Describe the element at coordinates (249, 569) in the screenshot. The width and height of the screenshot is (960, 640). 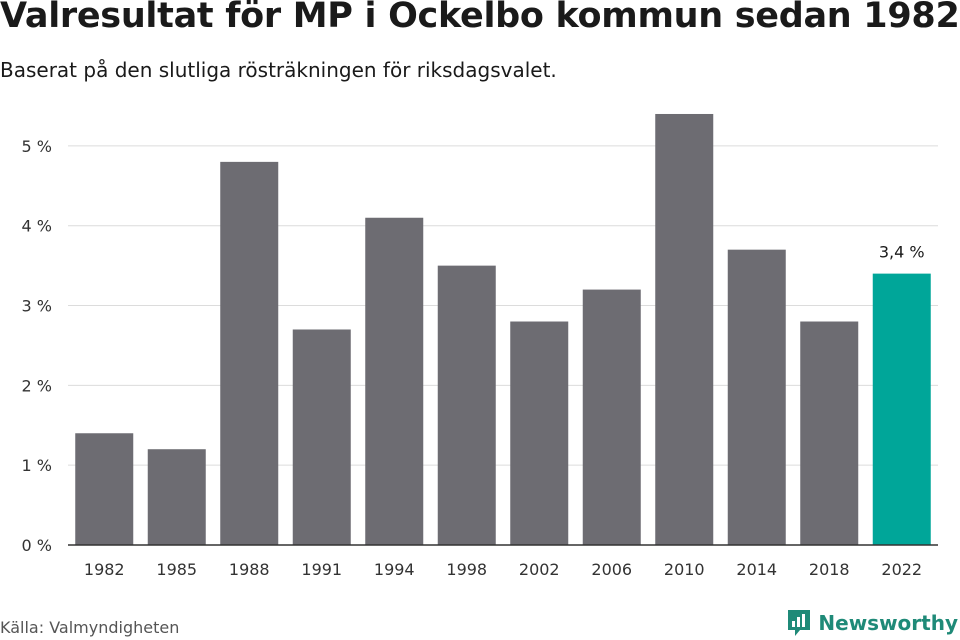
I see `x-tick-label: 1988` at that location.